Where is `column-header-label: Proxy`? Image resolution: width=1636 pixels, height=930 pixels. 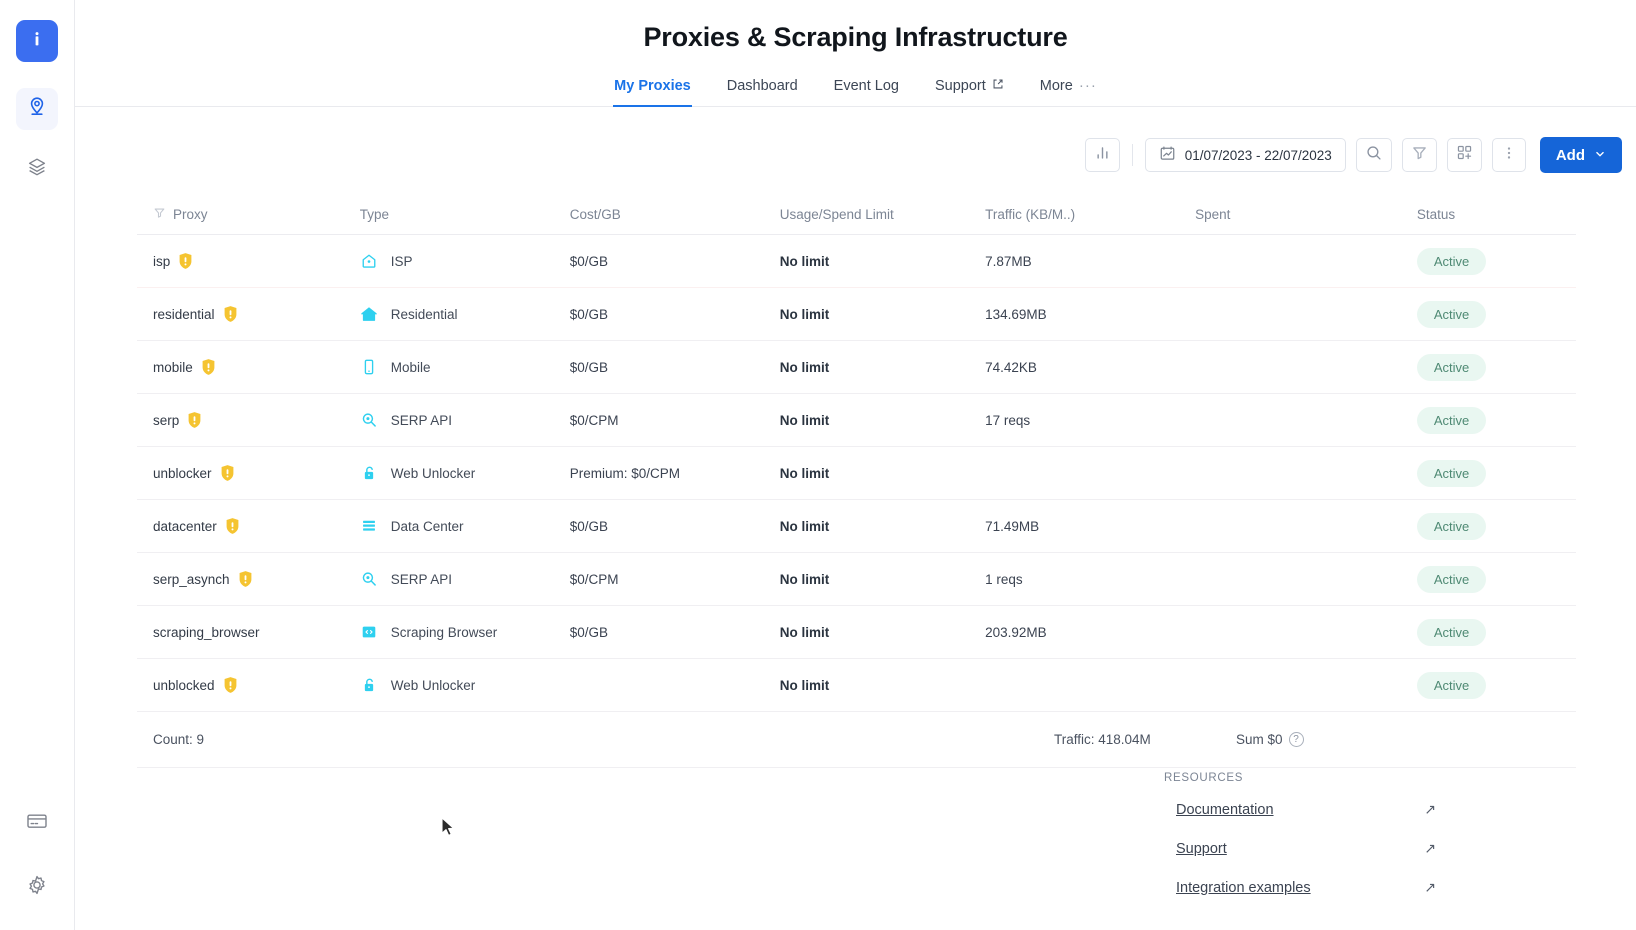
column-header-label: Proxy is located at coordinates (190, 214).